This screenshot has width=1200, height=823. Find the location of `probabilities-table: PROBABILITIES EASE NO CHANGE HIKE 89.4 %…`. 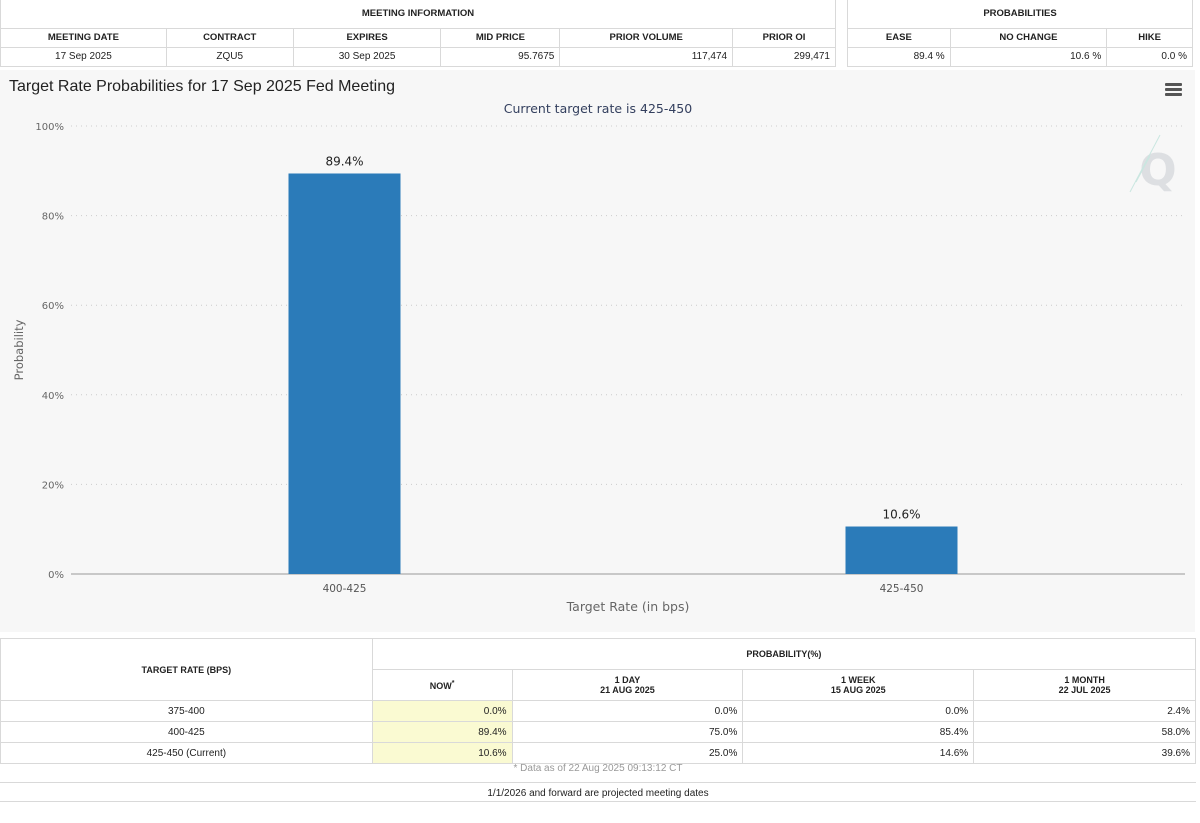

probabilities-table: PROBABILITIES EASE NO CHANGE HIKE 89.4 %… is located at coordinates (1020, 33).